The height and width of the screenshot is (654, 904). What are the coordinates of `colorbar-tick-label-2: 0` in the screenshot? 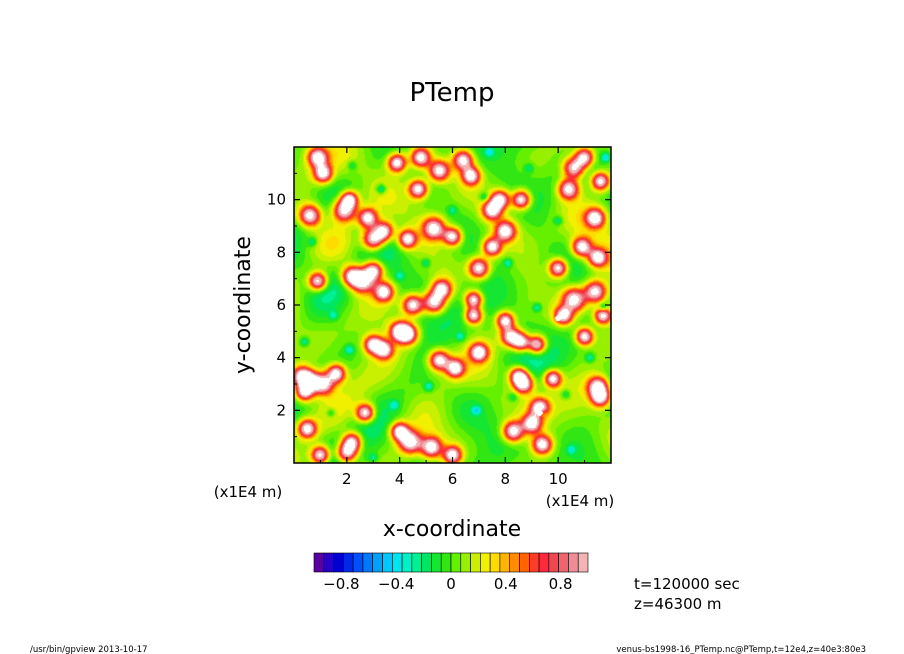 It's located at (451, 584).